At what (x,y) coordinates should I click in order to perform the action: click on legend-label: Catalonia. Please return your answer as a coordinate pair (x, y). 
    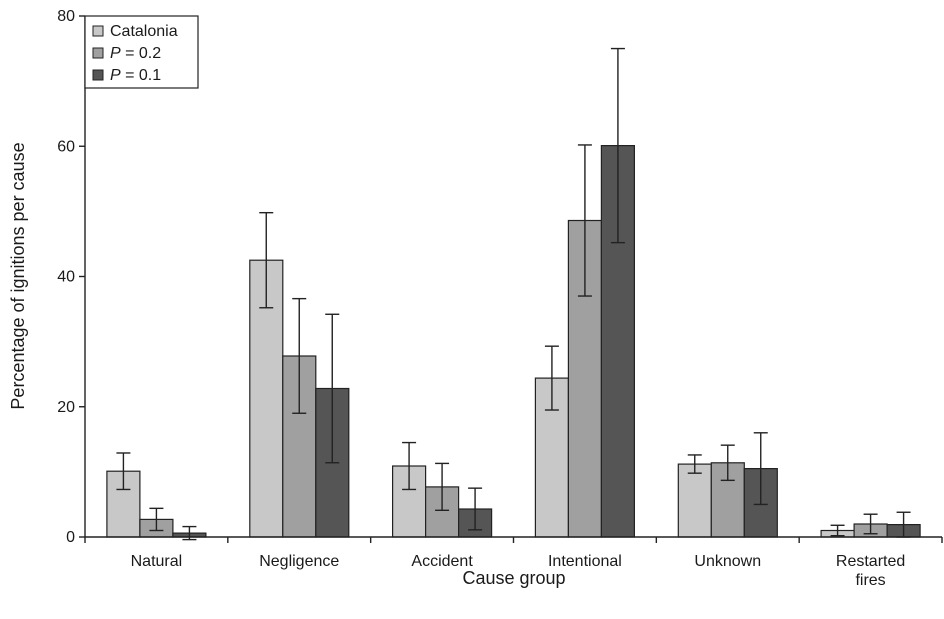
    Looking at the image, I should click on (144, 31).